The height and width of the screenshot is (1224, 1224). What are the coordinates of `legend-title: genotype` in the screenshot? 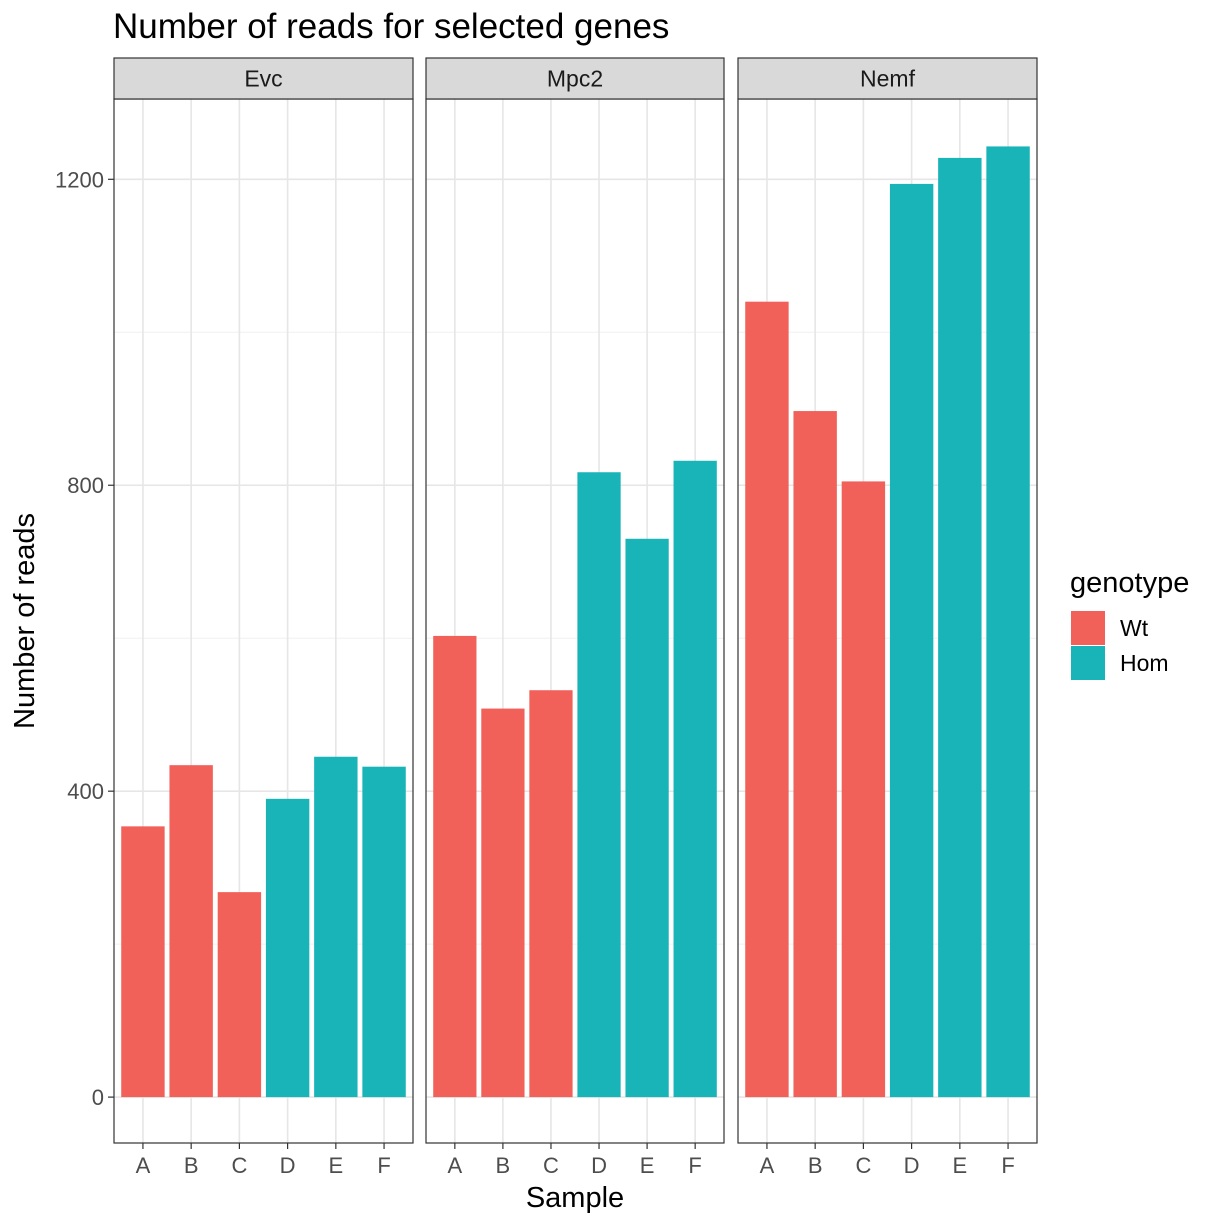 It's located at (1129, 583).